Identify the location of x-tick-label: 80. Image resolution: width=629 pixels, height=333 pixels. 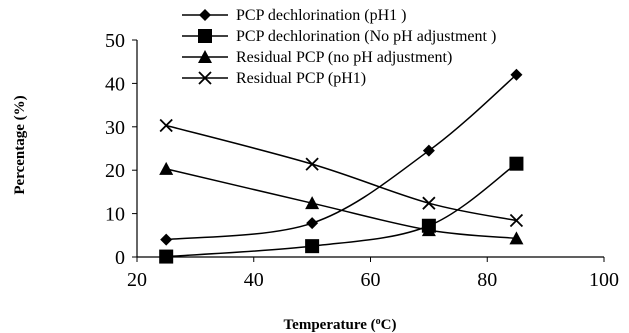
(487, 280).